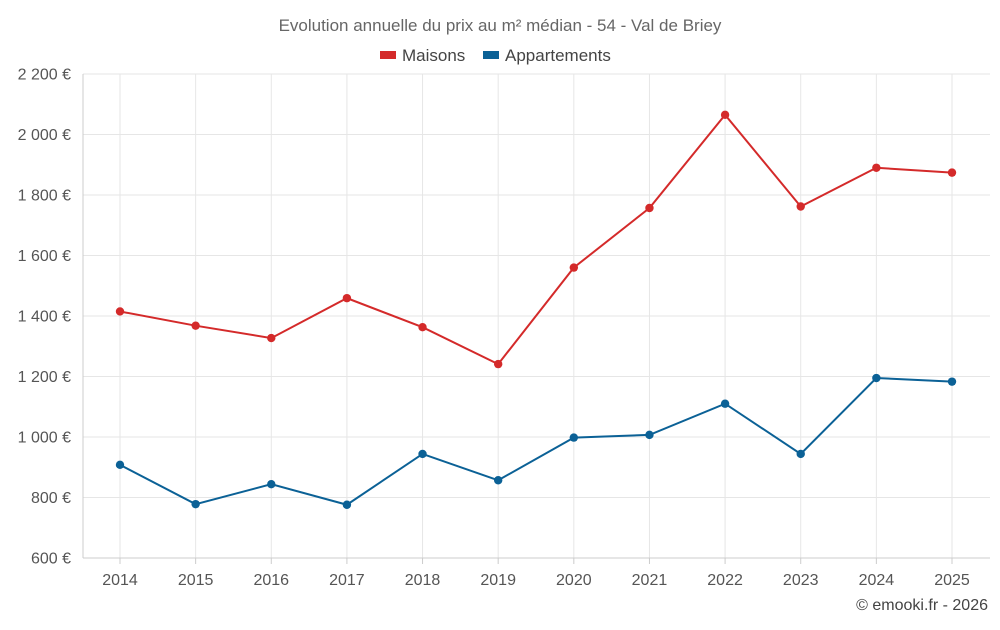  I want to click on y-tick-label: 1 400 €, so click(44, 317).